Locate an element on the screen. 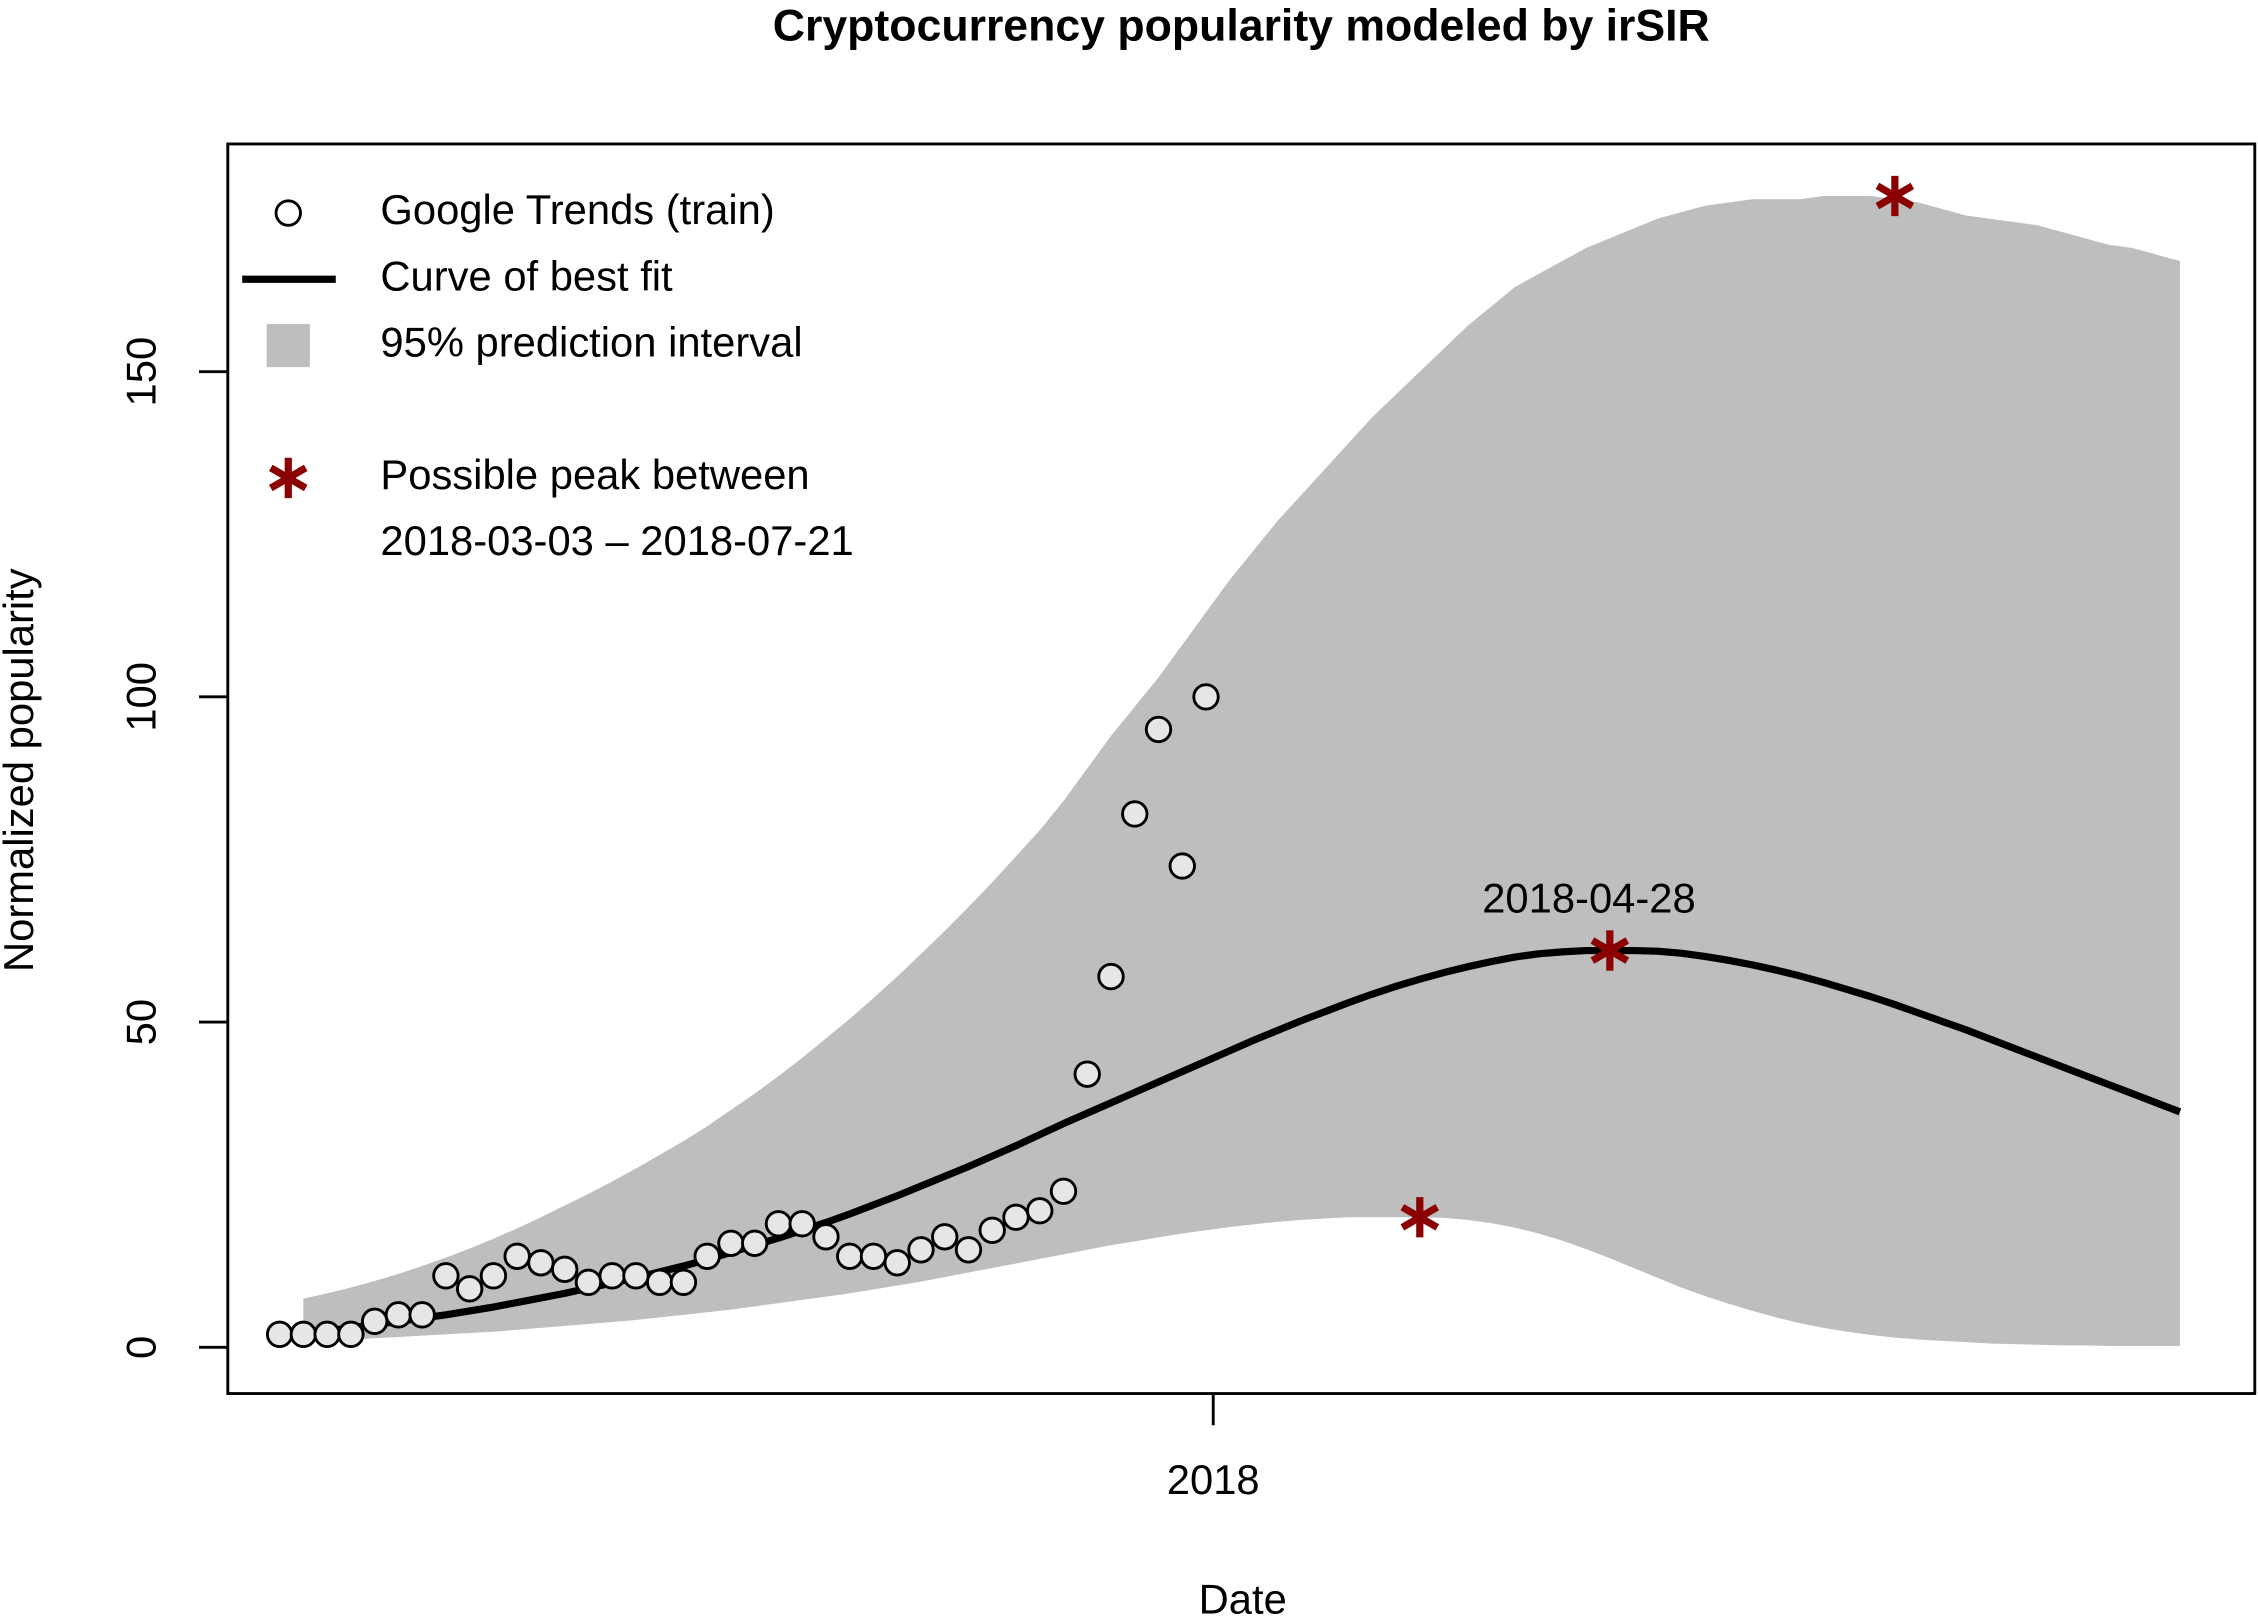  x-tick-label: 2018 is located at coordinates (1213, 1479).